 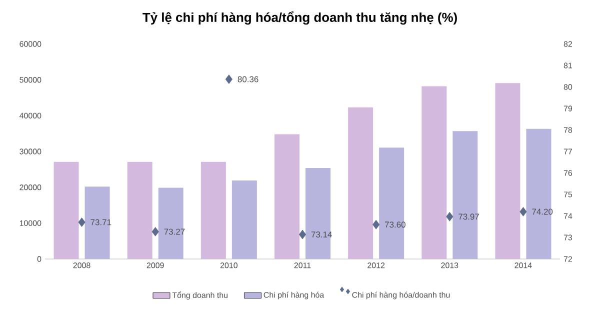 I want to click on data-label: 73.71, so click(x=101, y=222).